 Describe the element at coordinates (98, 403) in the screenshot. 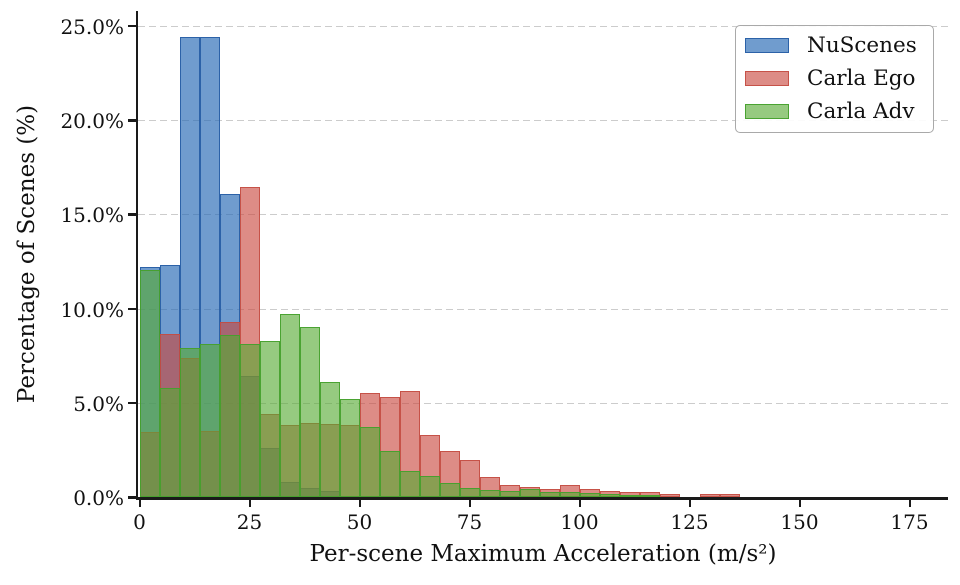

I see `y-tick-label-5: 5.0%` at that location.